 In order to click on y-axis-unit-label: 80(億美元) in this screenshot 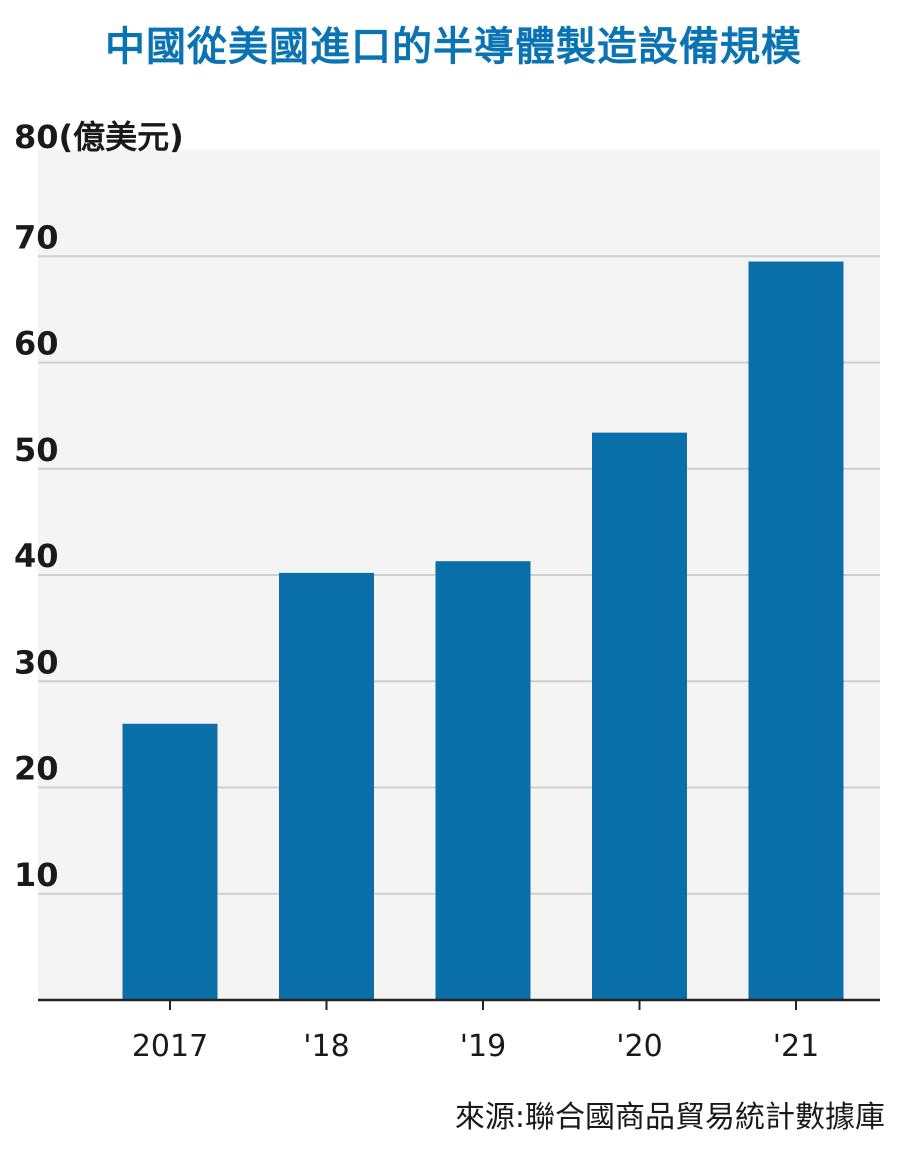, I will do `click(99, 137)`.